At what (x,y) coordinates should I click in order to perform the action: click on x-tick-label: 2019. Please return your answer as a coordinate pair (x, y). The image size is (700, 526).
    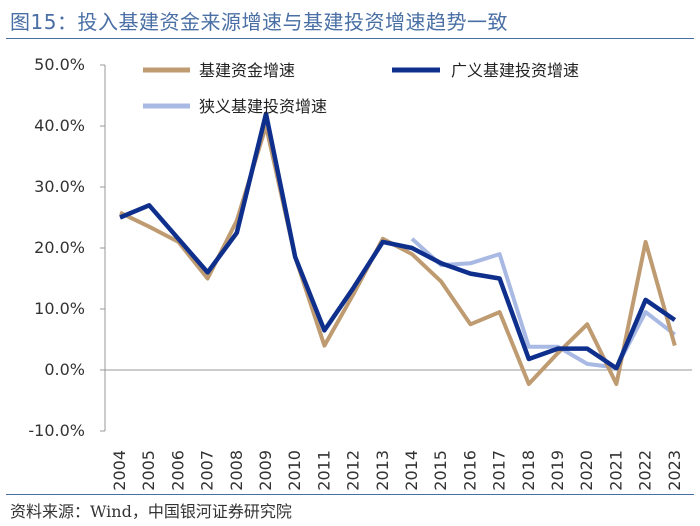
    Looking at the image, I should click on (557, 470).